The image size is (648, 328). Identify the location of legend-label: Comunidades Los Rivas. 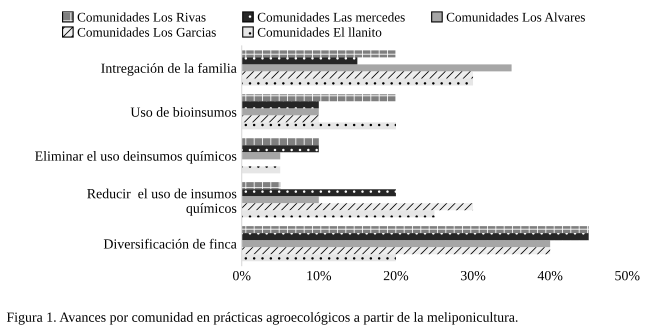
(142, 17).